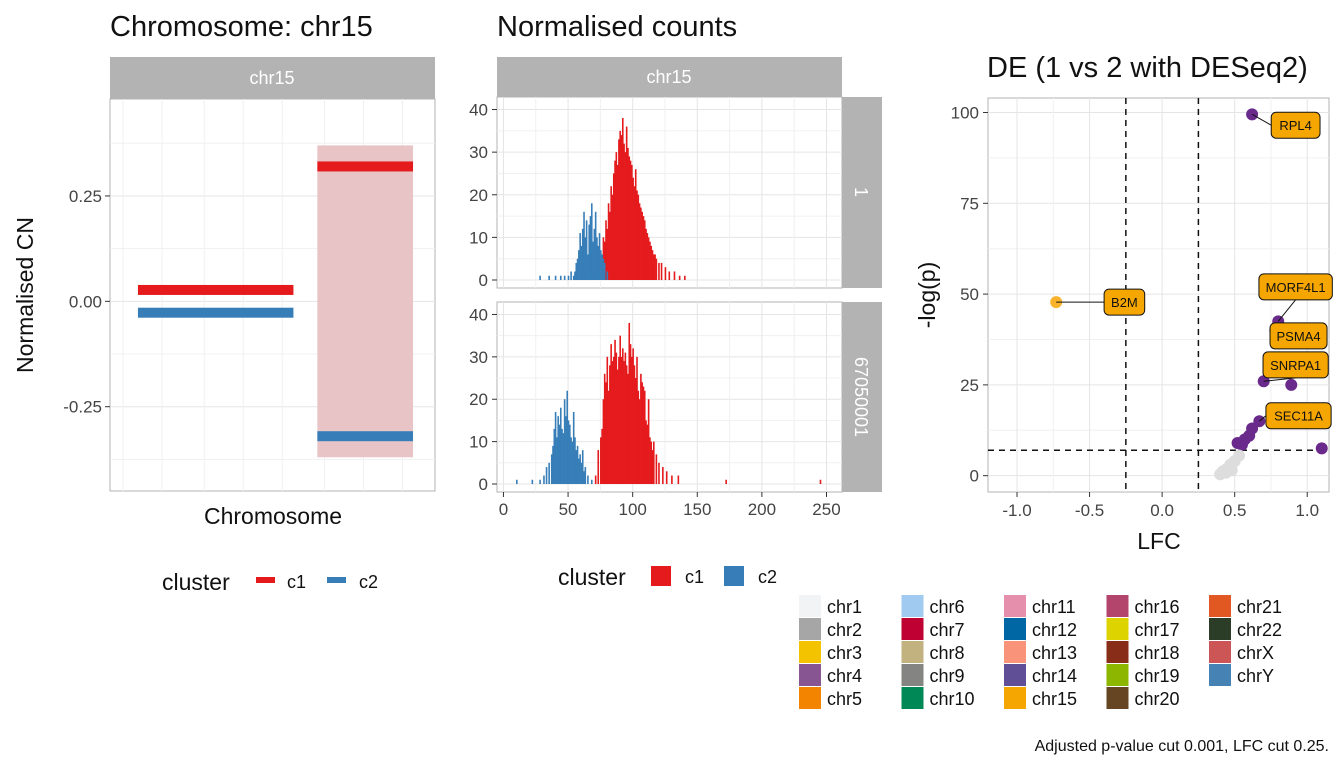 Image resolution: width=1344 pixels, height=768 pixels. I want to click on counts-y-tick-label: 0, so click(483, 280).